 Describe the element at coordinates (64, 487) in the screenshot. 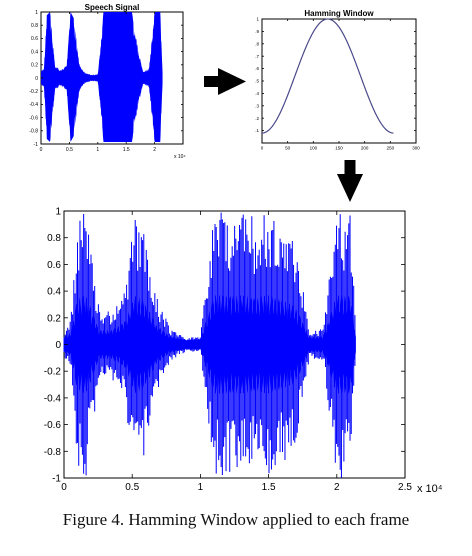

I see `windowed-signal-x-tick-label: 0` at that location.